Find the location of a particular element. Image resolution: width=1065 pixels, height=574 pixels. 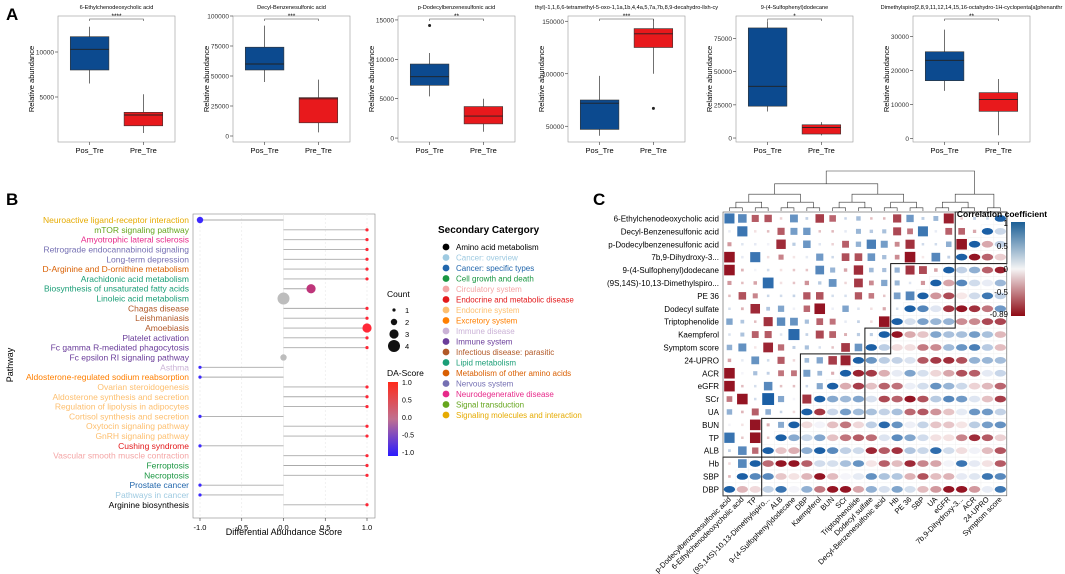

pathway-label: Aldosterone synthesis and secretion is located at coordinates (120, 397).